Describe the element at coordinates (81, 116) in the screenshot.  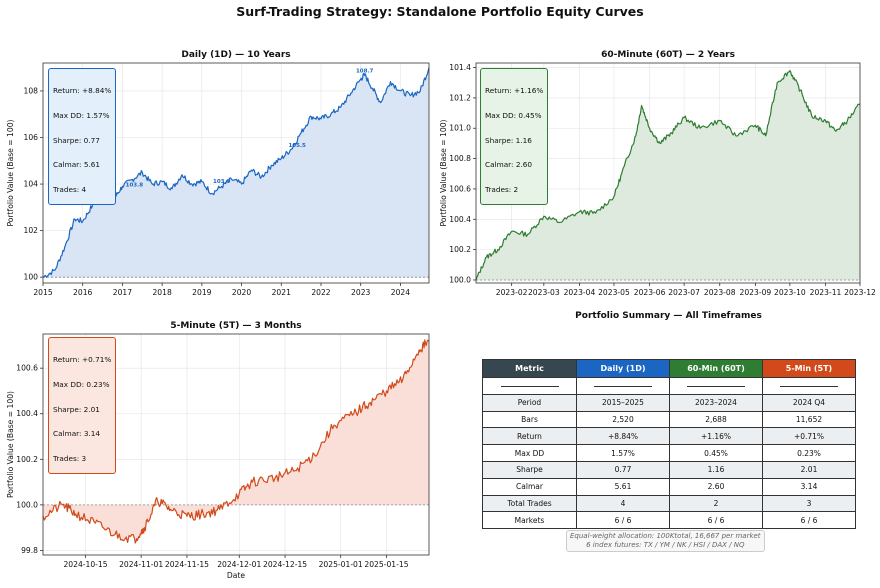
I see `stats-line: Max DD: 1.57%` at that location.